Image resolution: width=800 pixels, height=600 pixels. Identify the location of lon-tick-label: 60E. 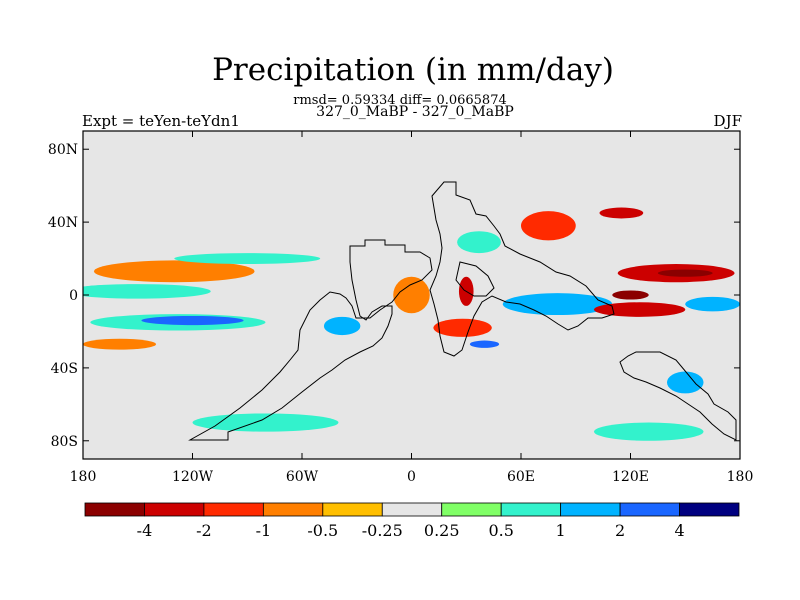
(521, 477).